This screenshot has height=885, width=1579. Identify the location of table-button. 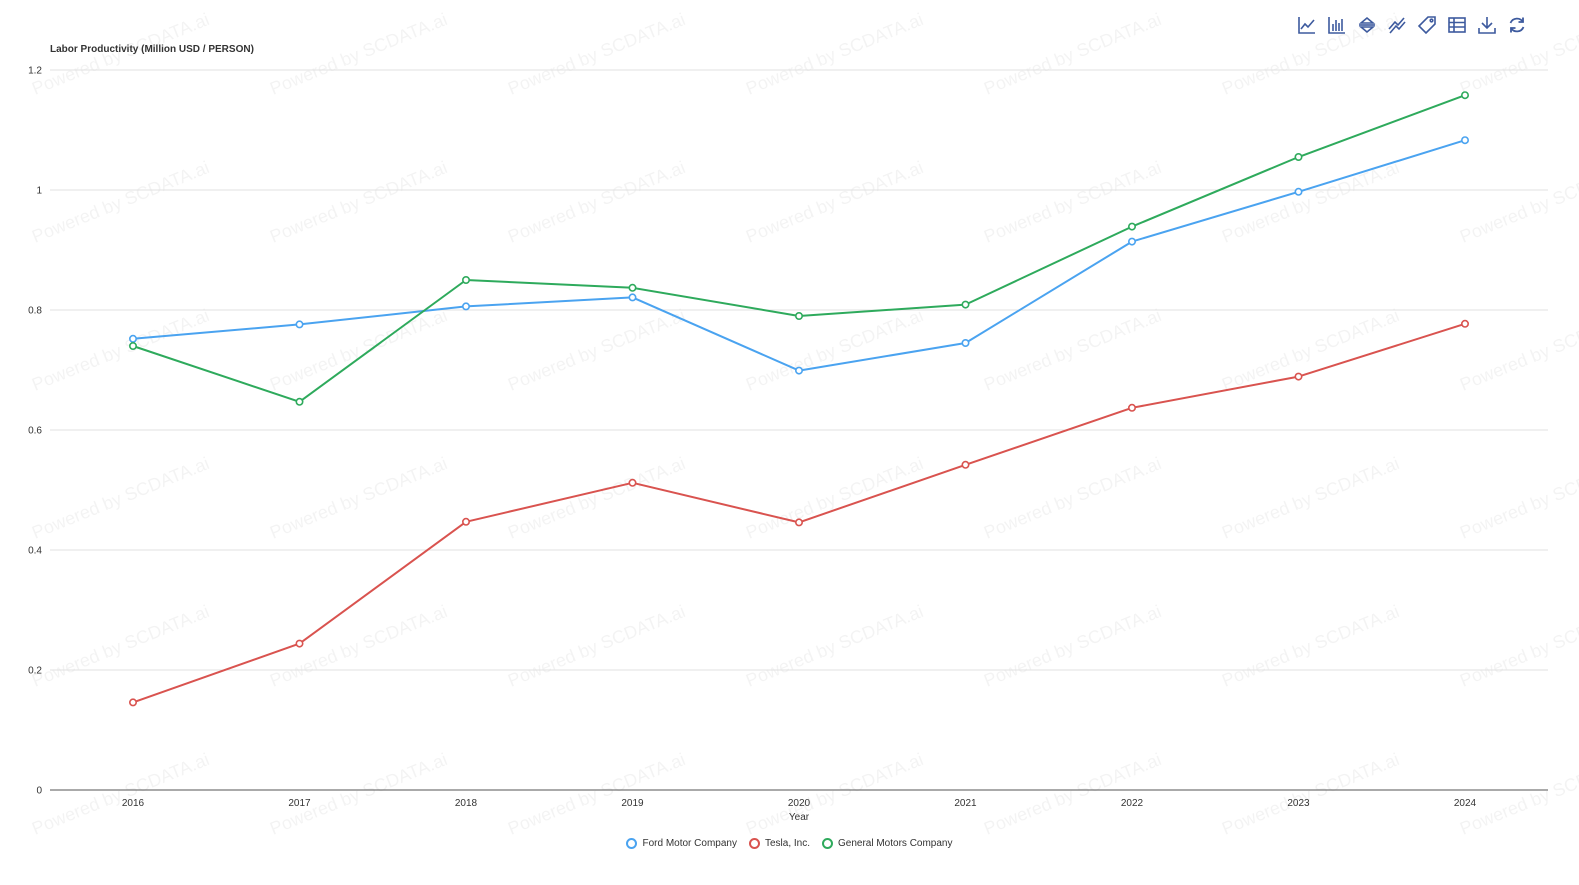
(1457, 25).